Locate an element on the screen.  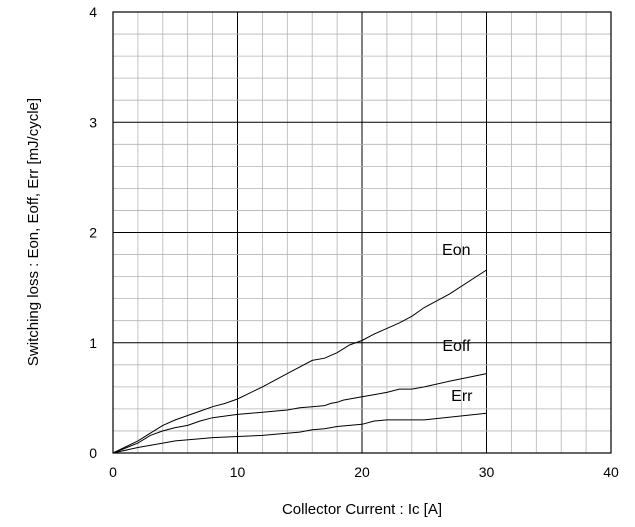
x-tick-label: 40 is located at coordinates (611, 472).